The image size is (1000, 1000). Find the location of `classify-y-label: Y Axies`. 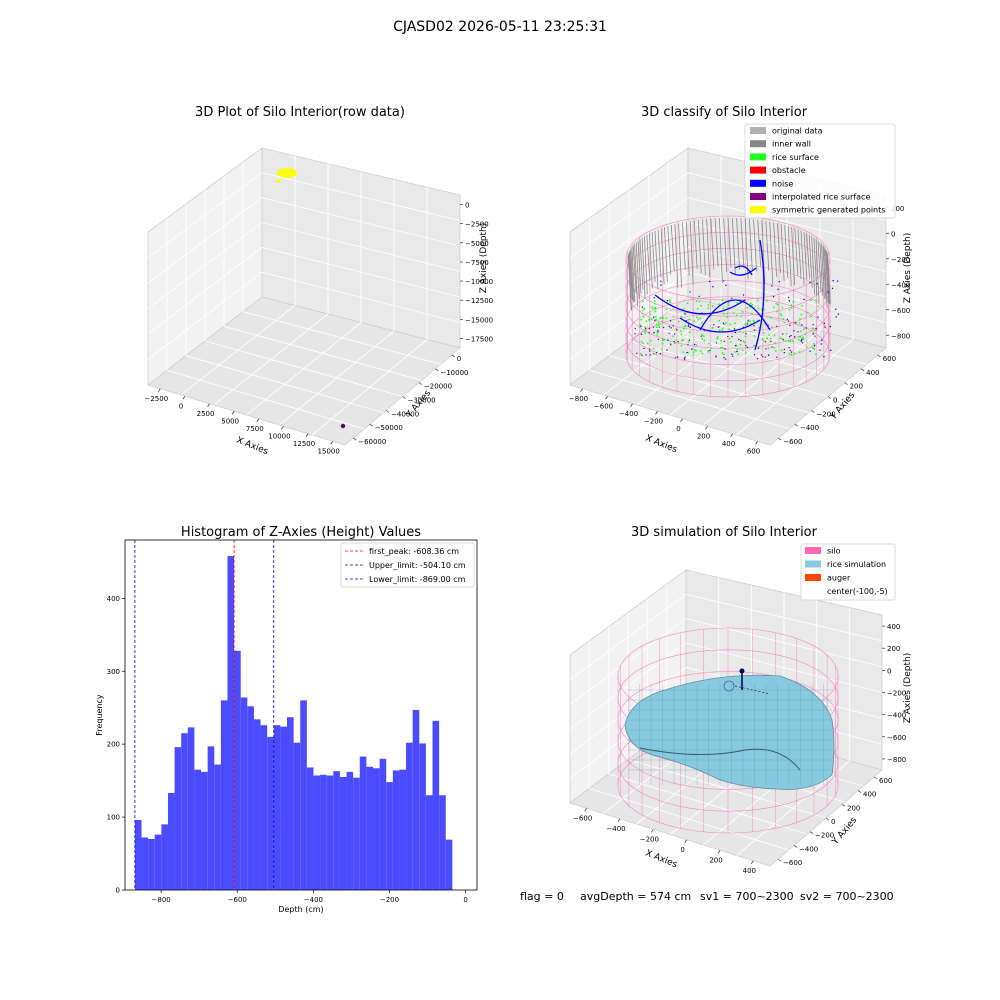

classify-y-label: Y Axies is located at coordinates (842, 406).